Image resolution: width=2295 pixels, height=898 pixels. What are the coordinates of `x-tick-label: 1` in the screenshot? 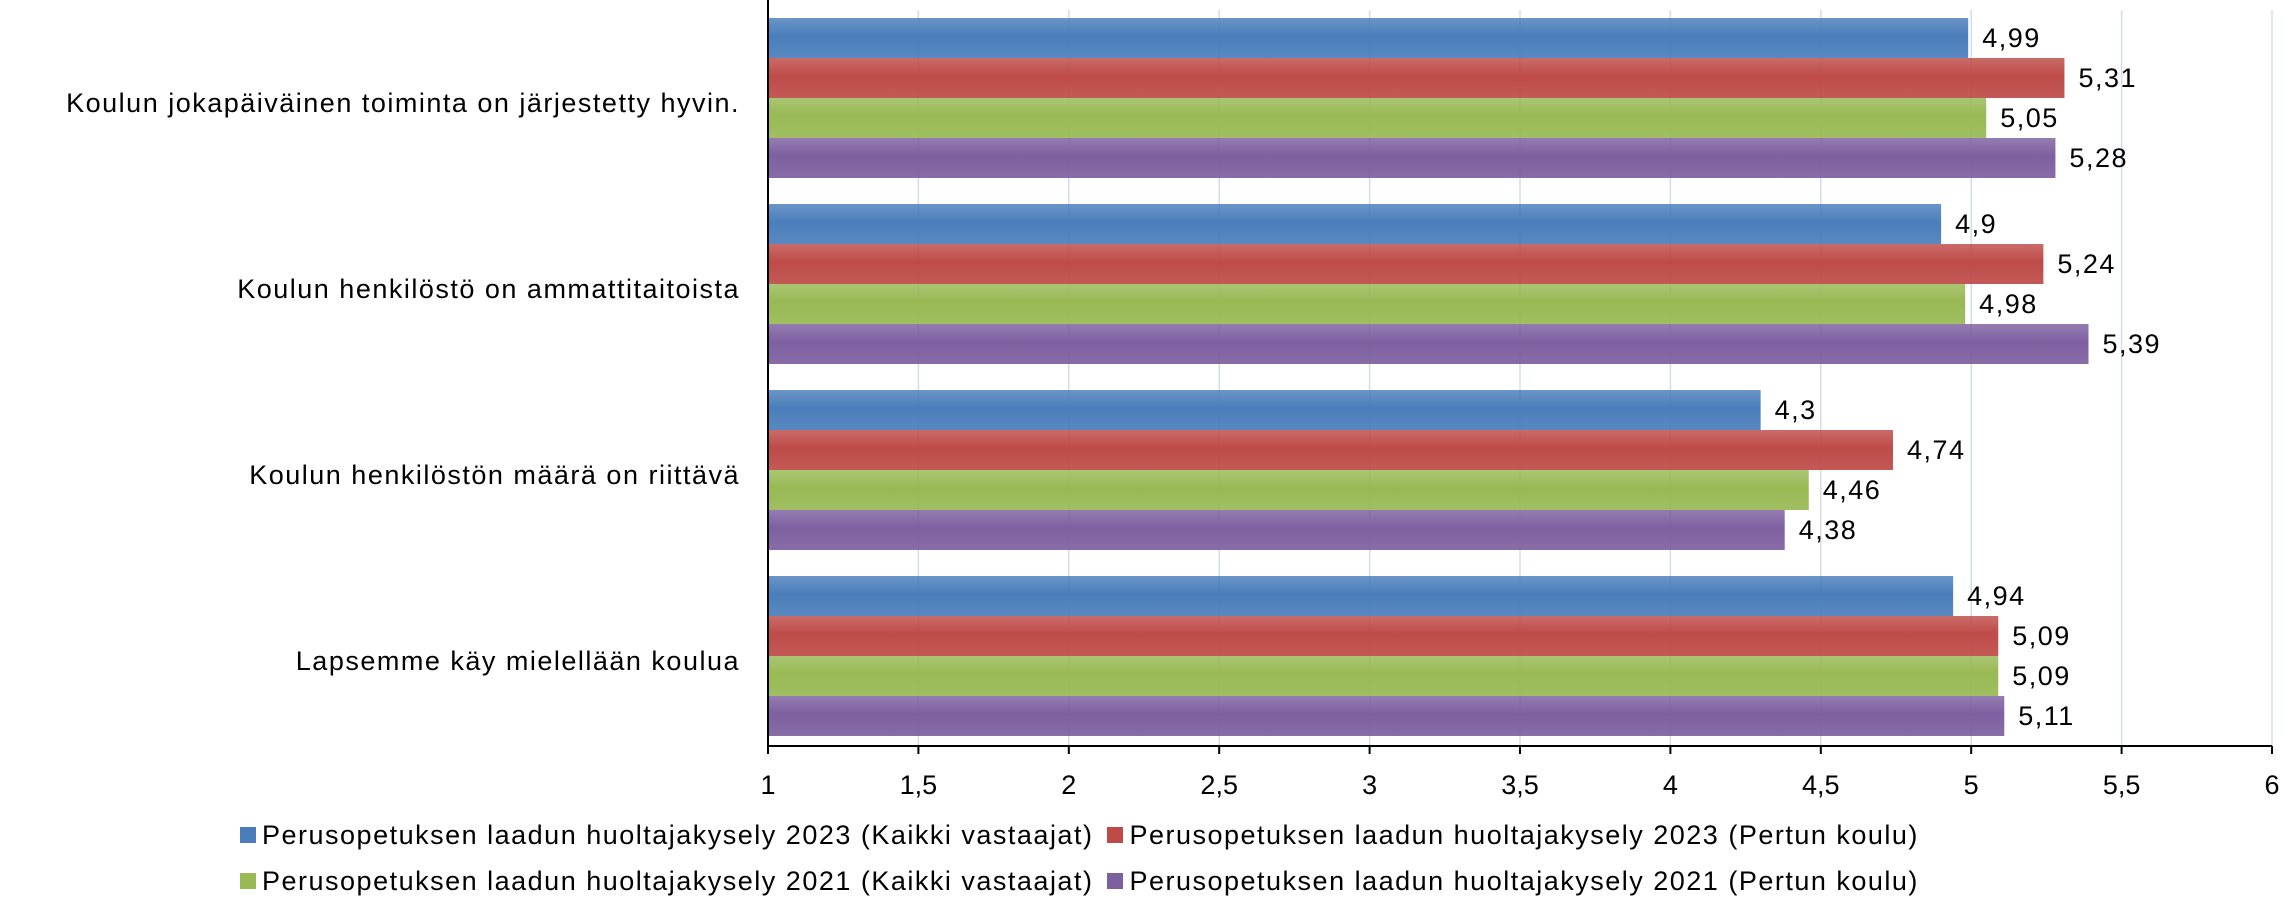 It's located at (767, 785).